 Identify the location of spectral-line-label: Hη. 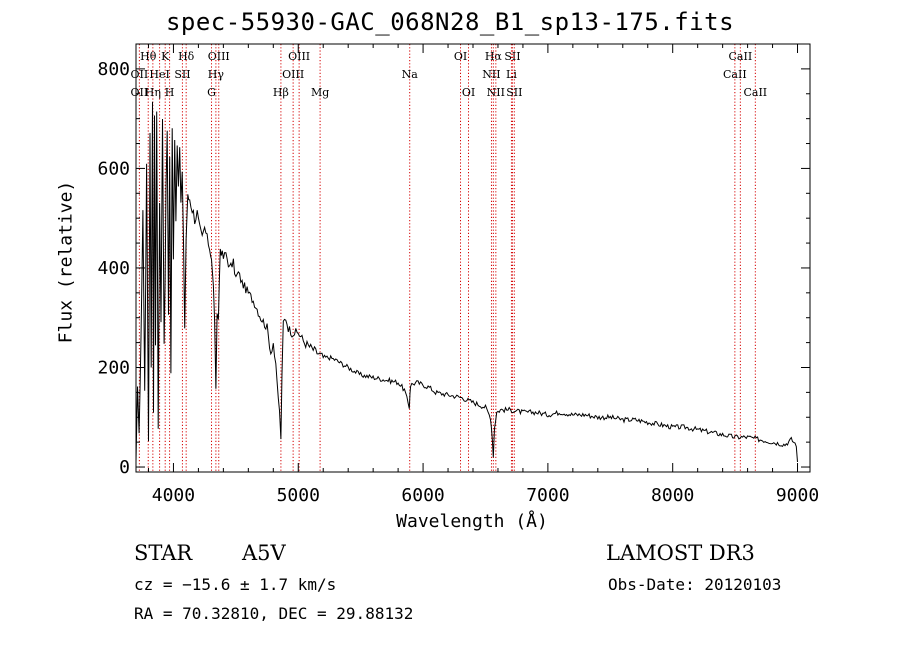
(153, 92).